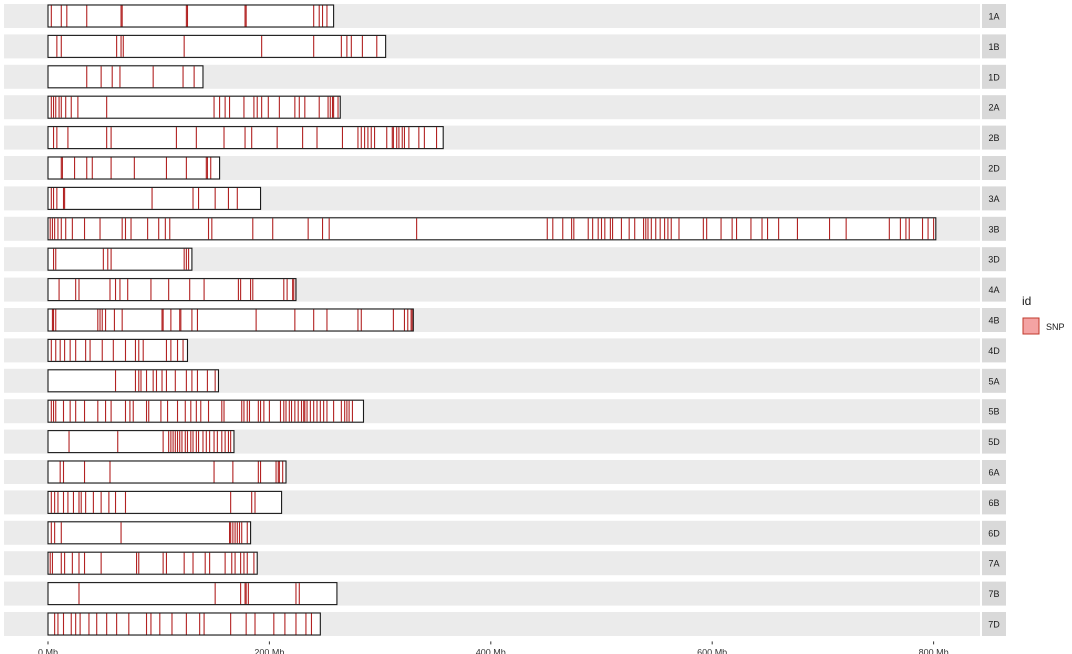  I want to click on facet-label: 4A, so click(993, 290).